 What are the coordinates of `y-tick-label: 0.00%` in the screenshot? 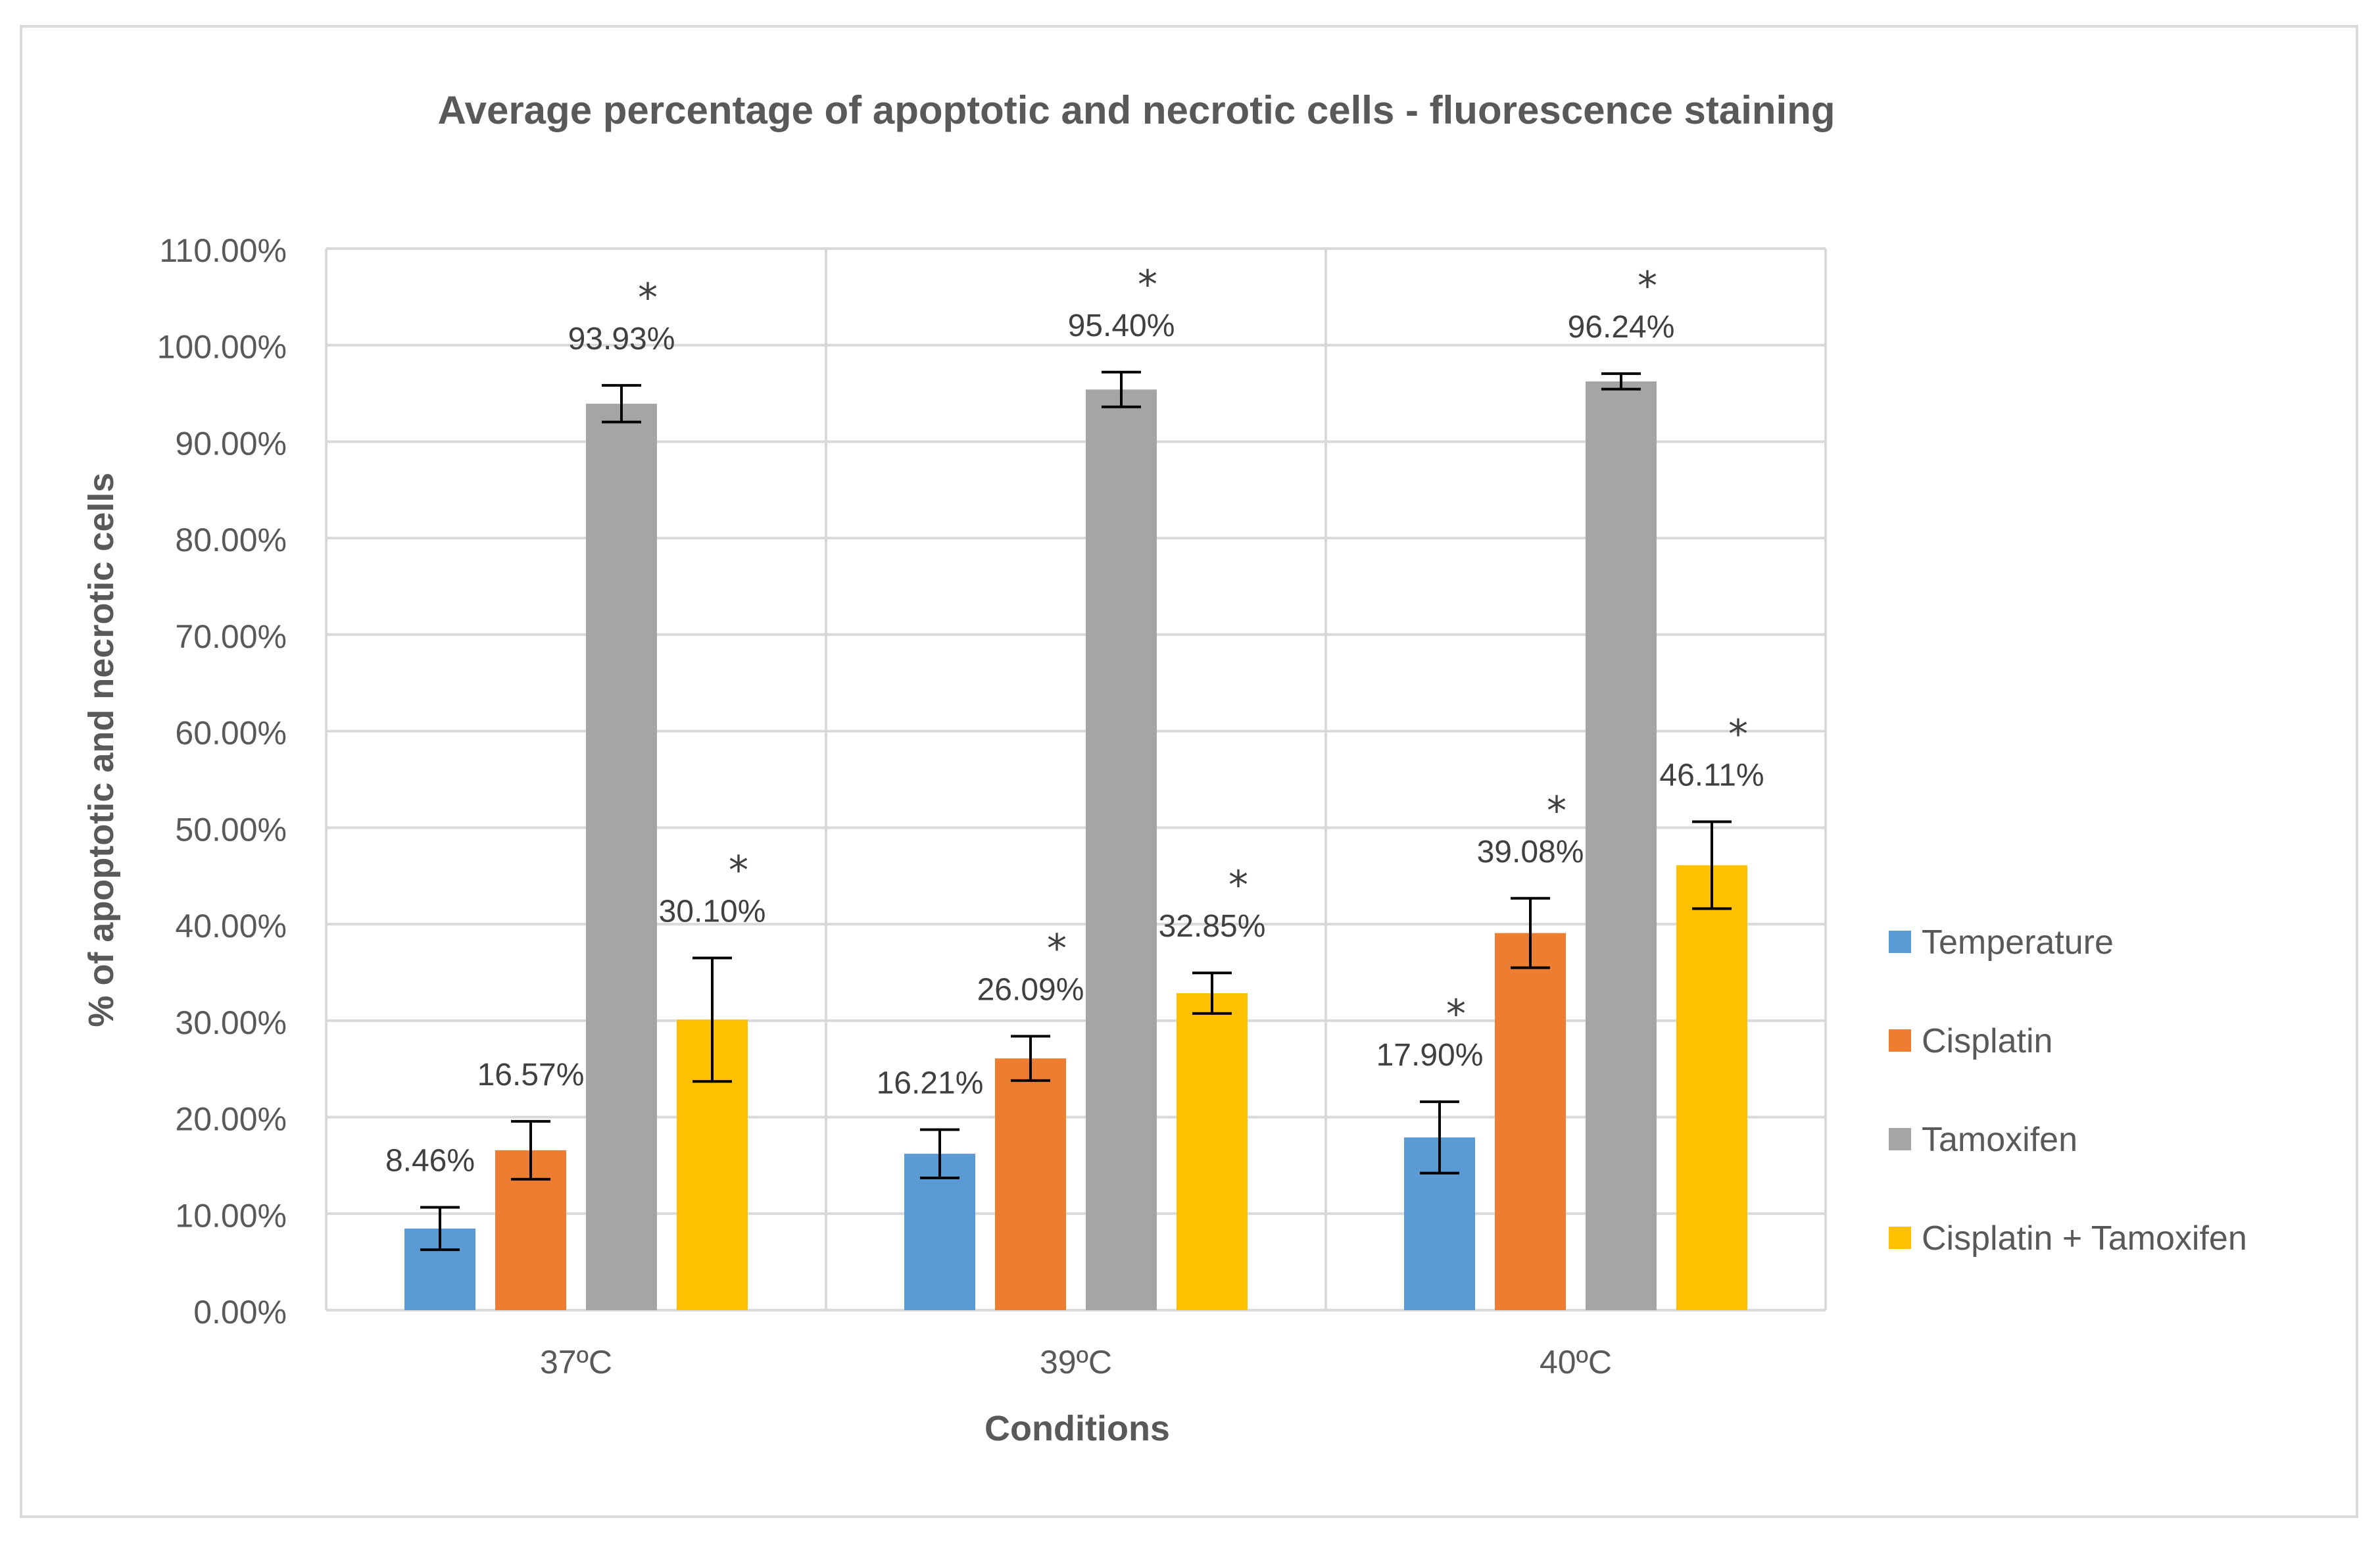 It's located at (240, 1312).